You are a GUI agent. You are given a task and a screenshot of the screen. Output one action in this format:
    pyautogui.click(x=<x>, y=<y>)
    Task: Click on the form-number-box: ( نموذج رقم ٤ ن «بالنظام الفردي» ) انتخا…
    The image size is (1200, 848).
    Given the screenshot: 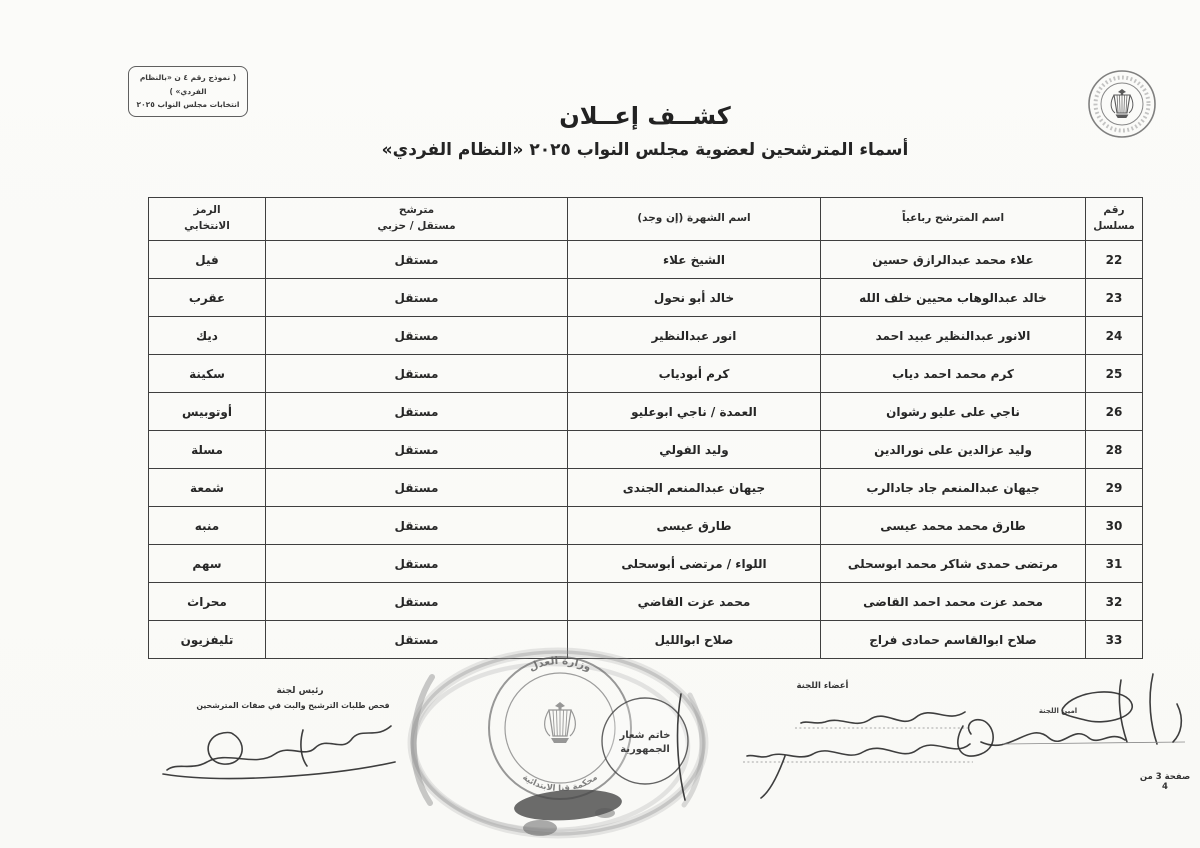 What is the action you would take?
    pyautogui.click(x=188, y=91)
    